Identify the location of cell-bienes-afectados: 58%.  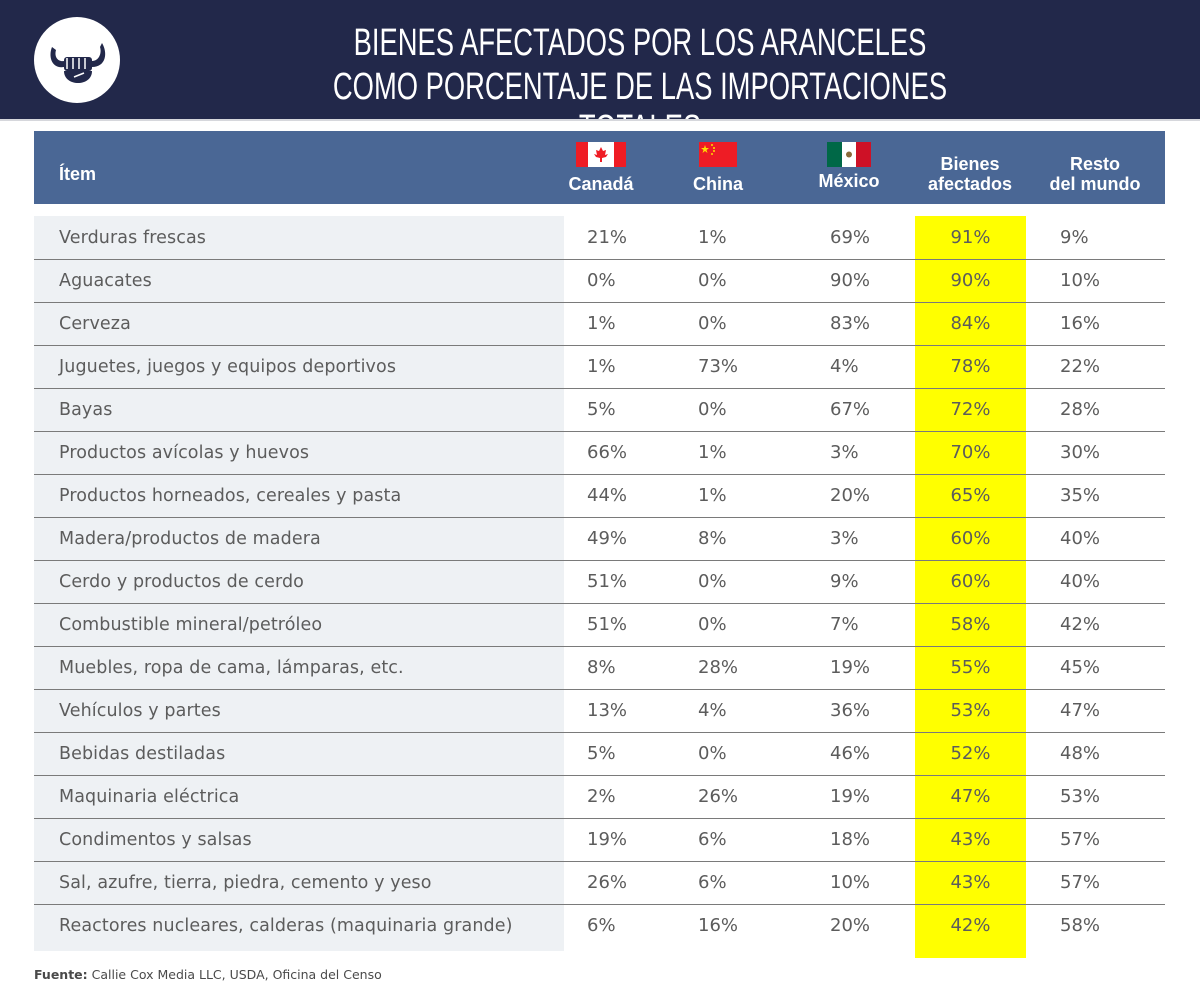
(970, 624).